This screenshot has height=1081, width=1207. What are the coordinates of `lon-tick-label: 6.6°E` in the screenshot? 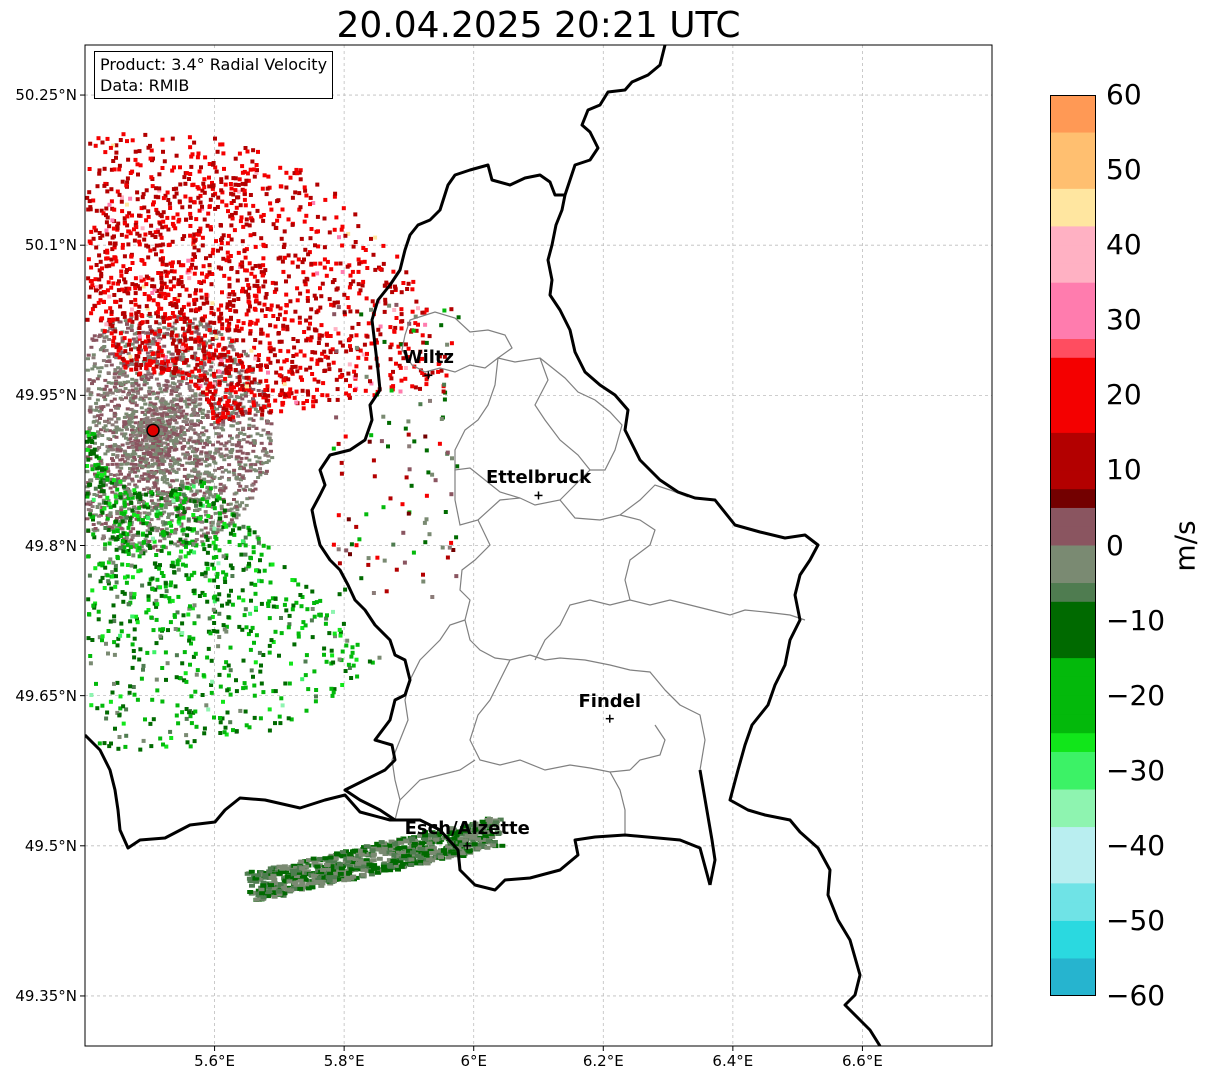 It's located at (862, 1061).